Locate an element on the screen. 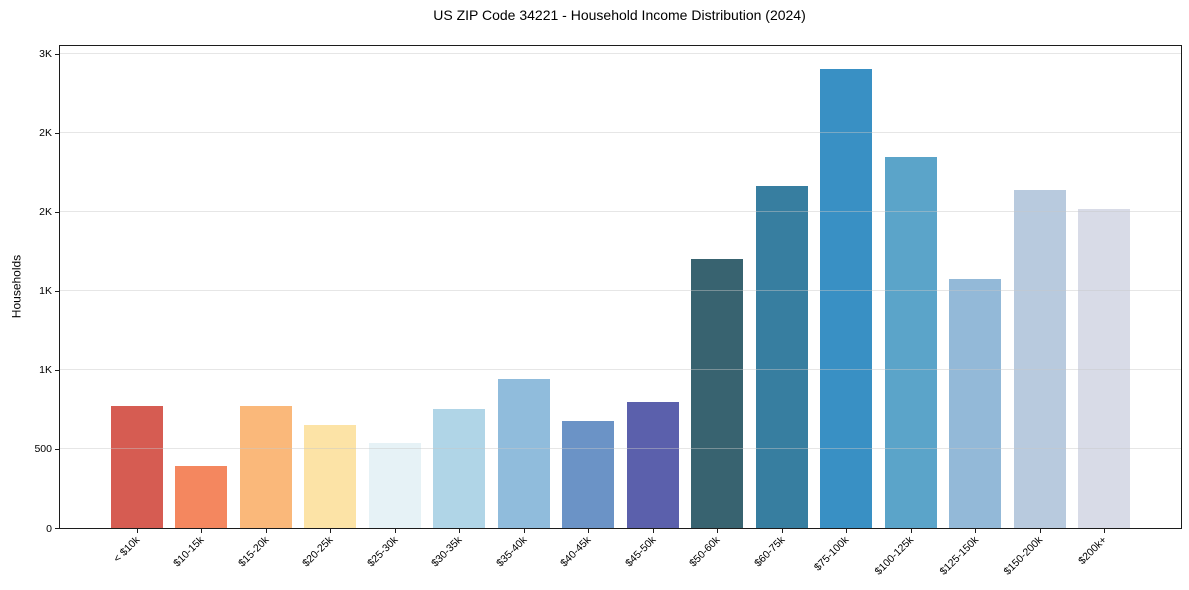 The height and width of the screenshot is (590, 1189). bar-$30-35k is located at coordinates (459, 468).